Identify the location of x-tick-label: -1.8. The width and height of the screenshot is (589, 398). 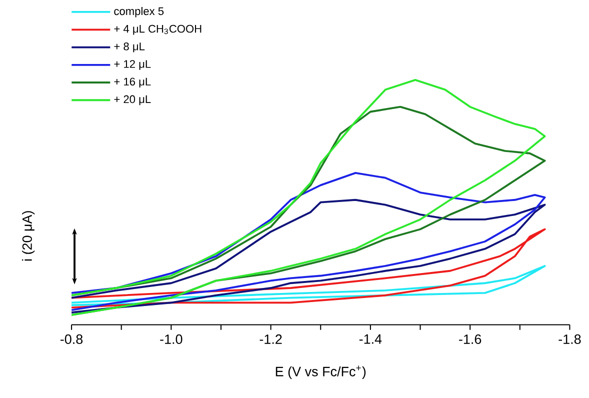
(569, 339).